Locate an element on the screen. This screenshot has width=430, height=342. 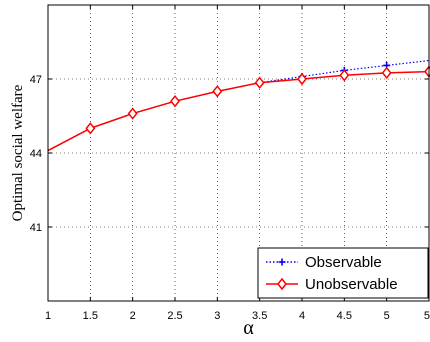
legend-label: Observable is located at coordinates (343, 262).